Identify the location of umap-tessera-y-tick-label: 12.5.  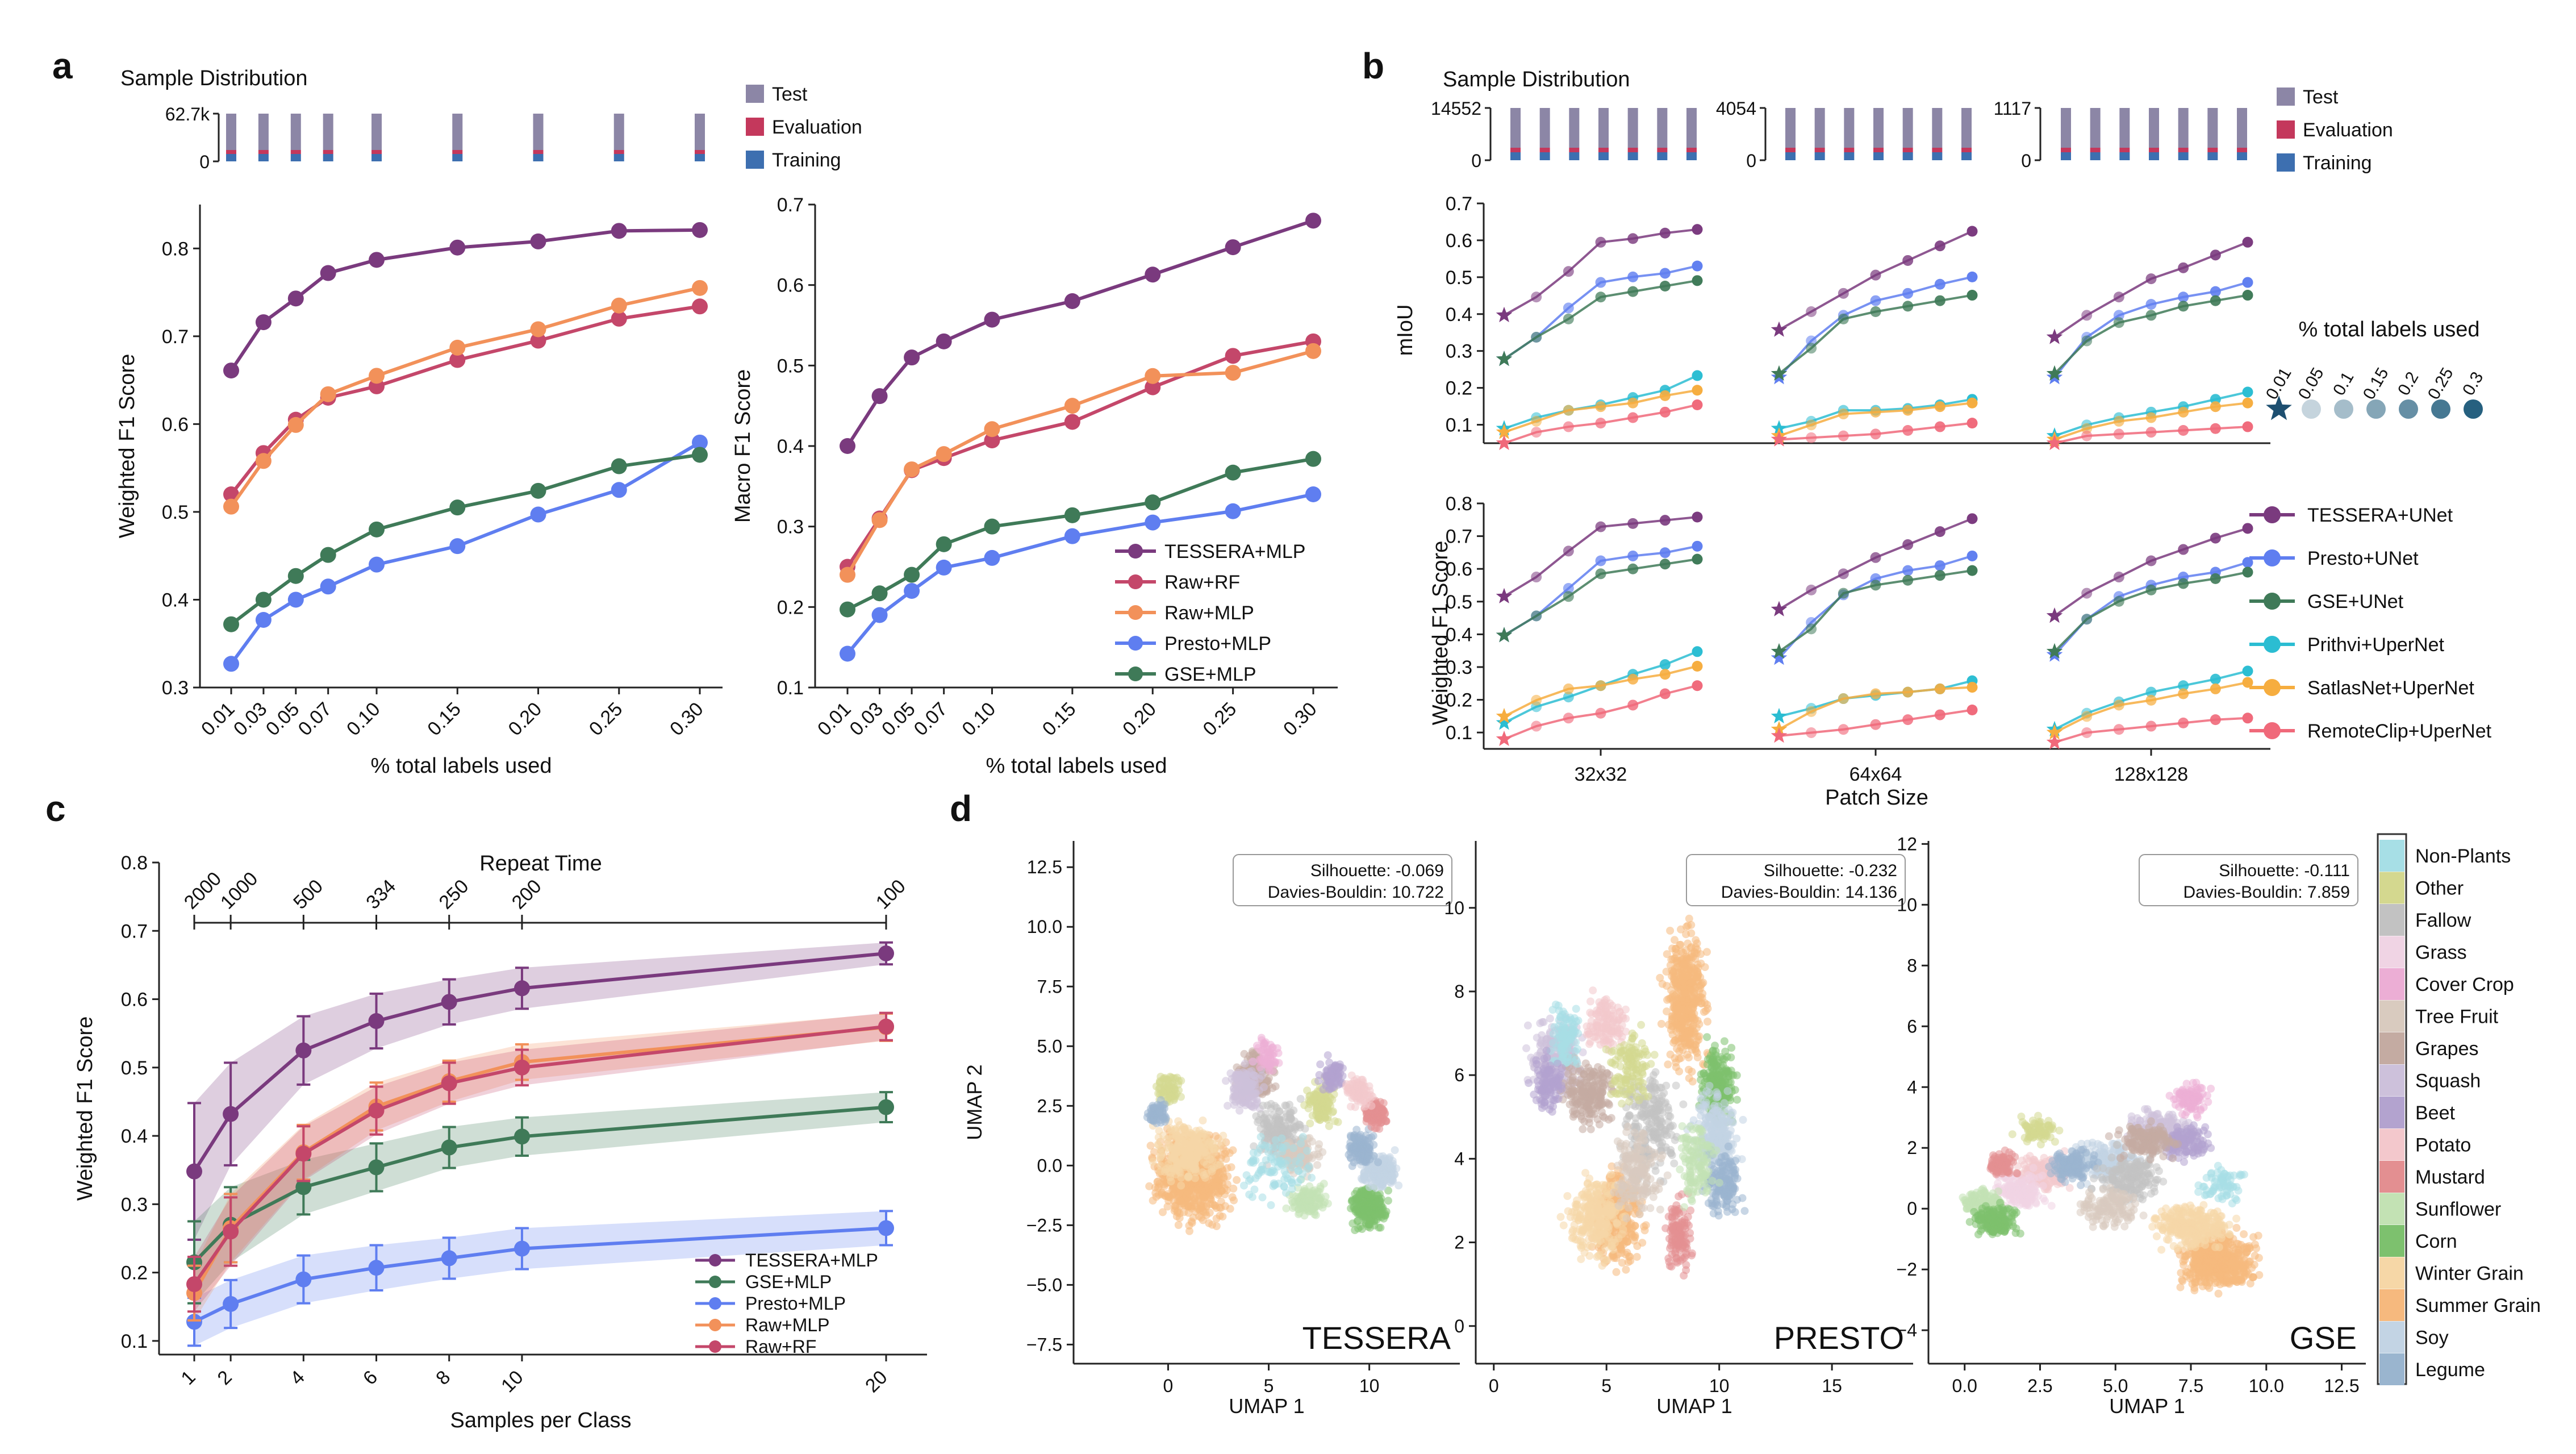
(1044, 867).